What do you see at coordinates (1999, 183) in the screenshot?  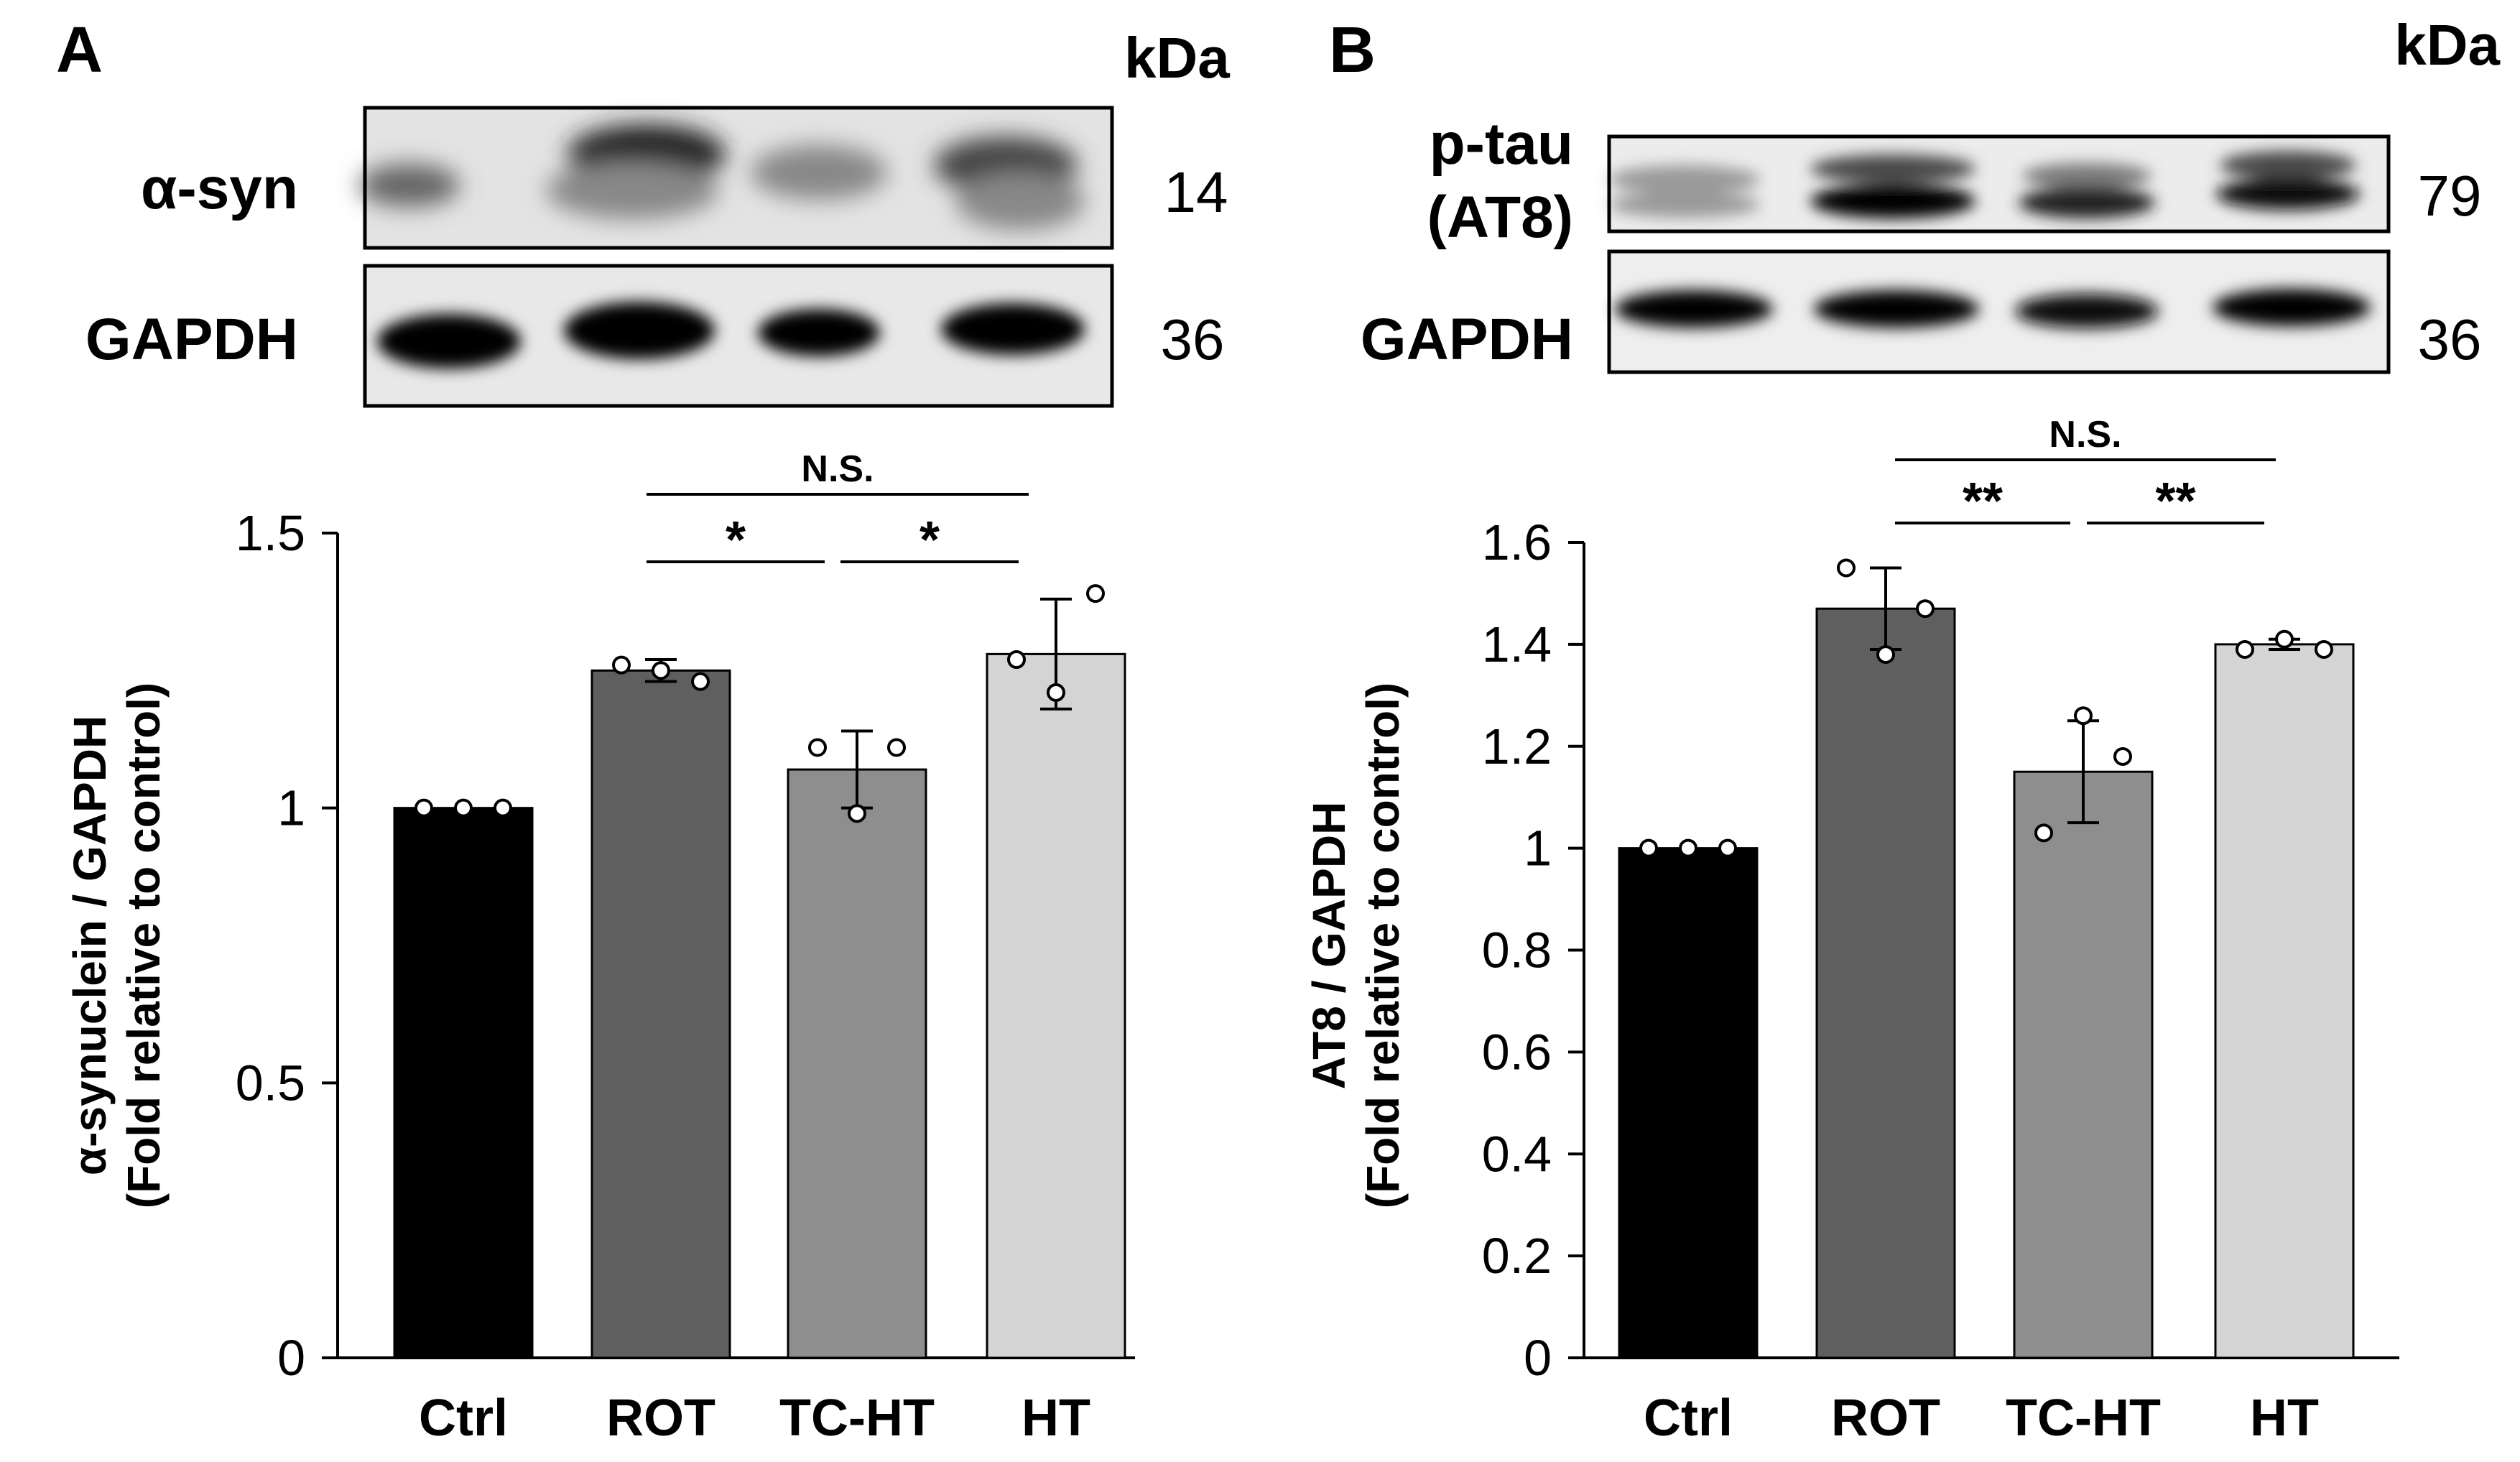 I see `panel-b-ptau-blot-image` at bounding box center [1999, 183].